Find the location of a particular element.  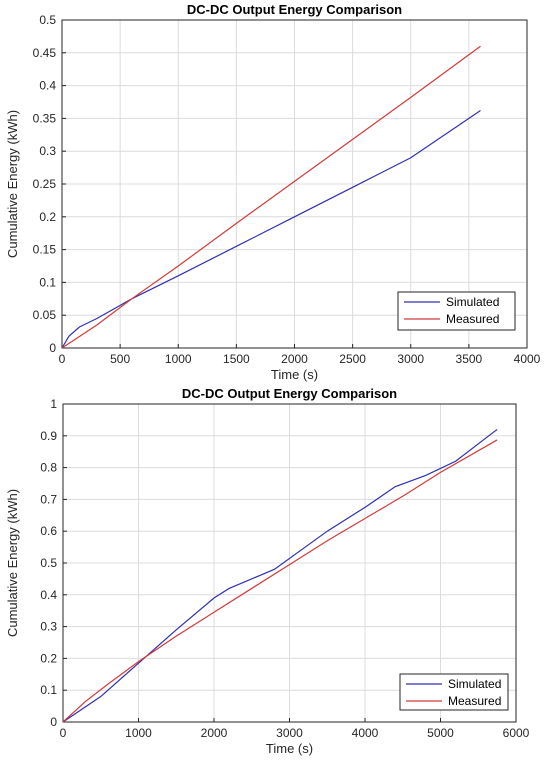

x-tick-label: 5000 is located at coordinates (440, 733).